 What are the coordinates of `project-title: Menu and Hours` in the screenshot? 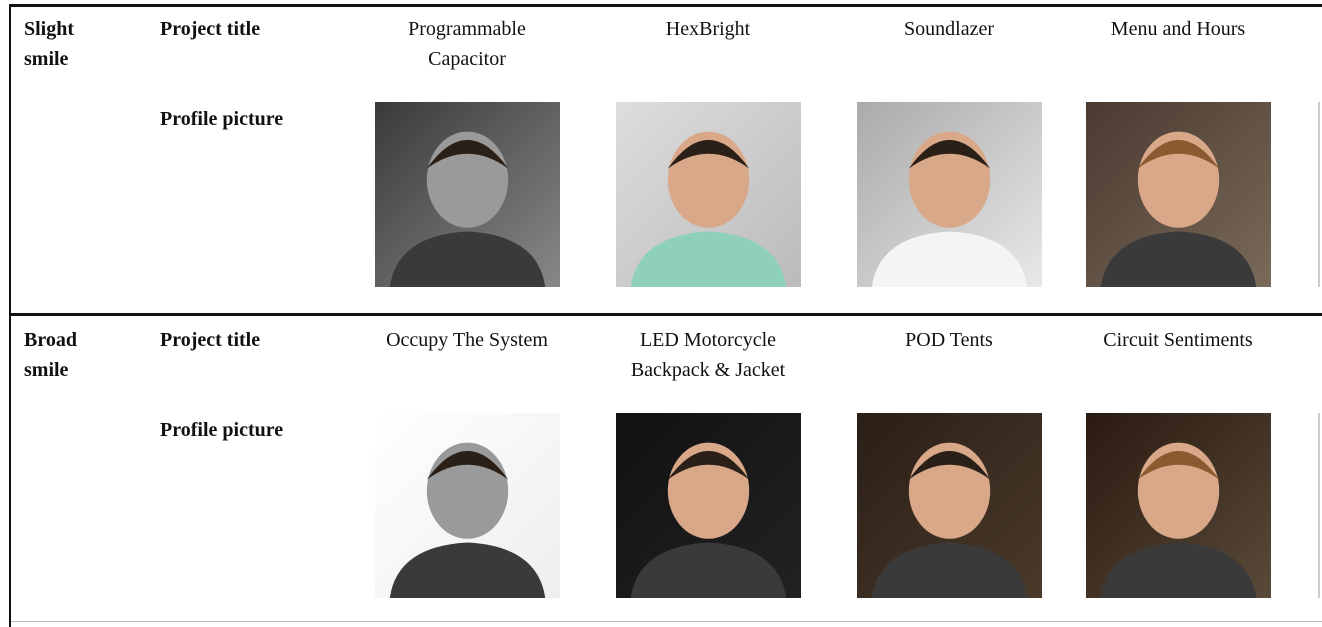 It's located at (1178, 29).